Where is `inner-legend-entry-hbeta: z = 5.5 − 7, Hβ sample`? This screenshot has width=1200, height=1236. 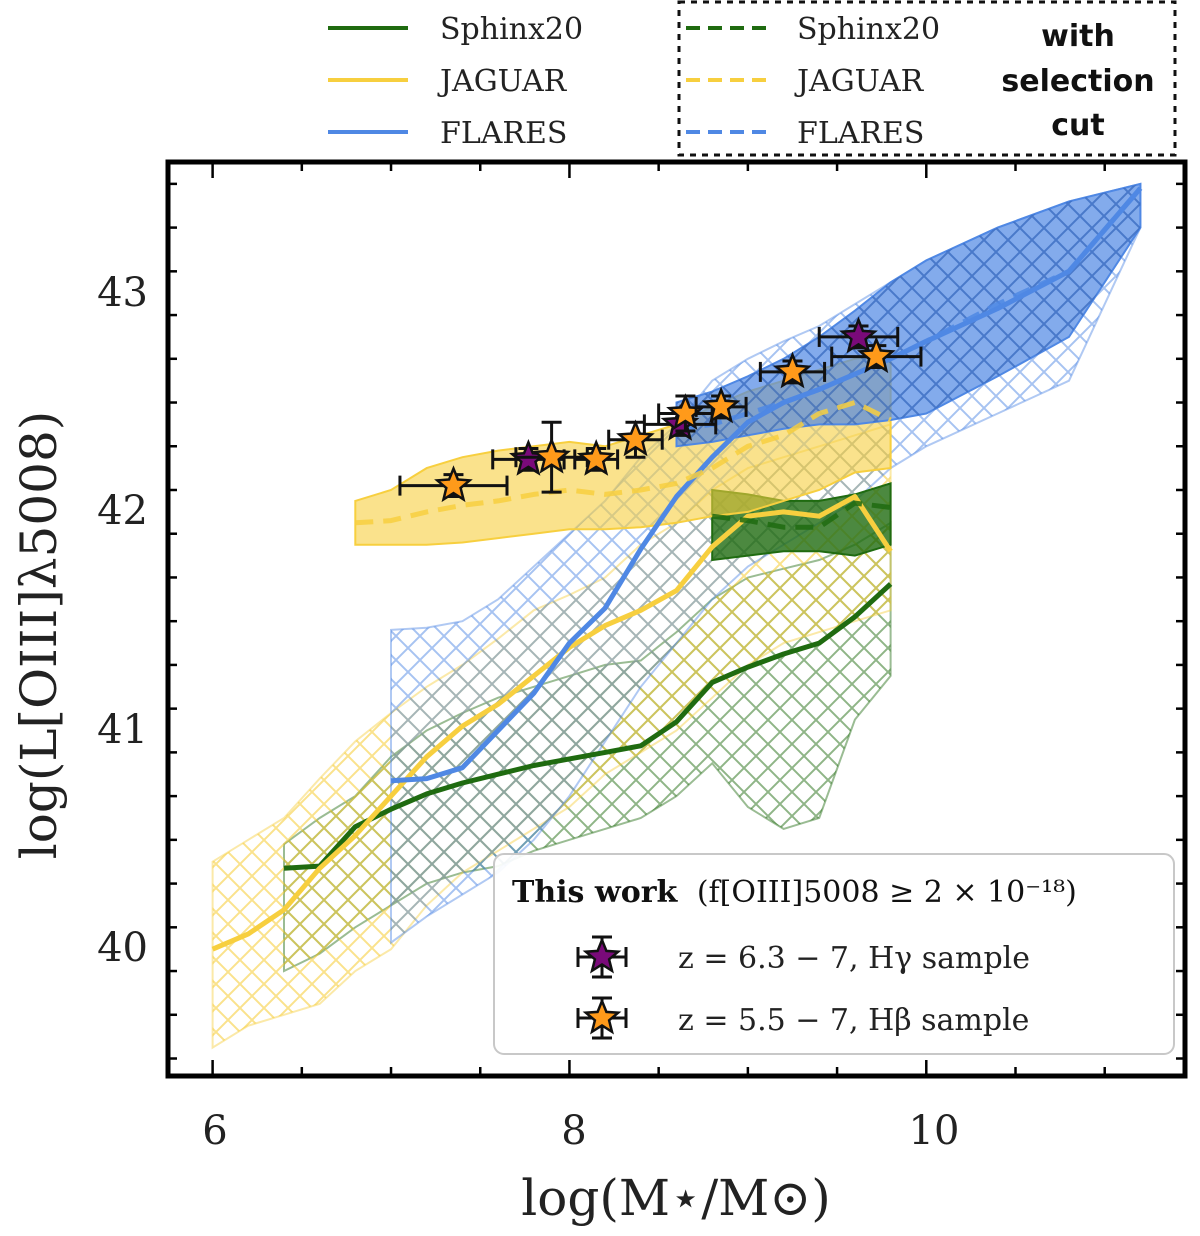 inner-legend-entry-hbeta: z = 5.5 − 7, Hβ sample is located at coordinates (853, 1020).